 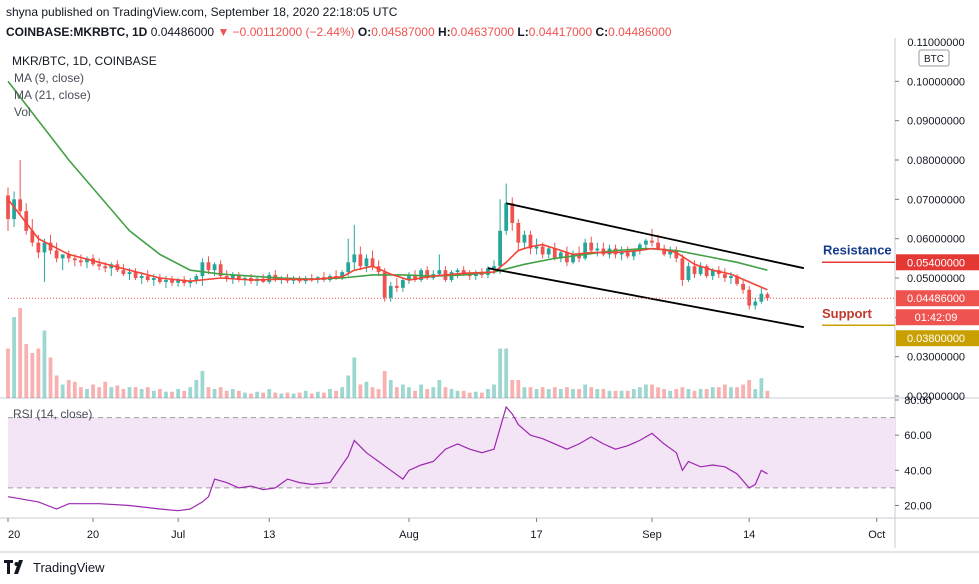 I want to click on current-price-tag-bg, so click(x=937, y=298).